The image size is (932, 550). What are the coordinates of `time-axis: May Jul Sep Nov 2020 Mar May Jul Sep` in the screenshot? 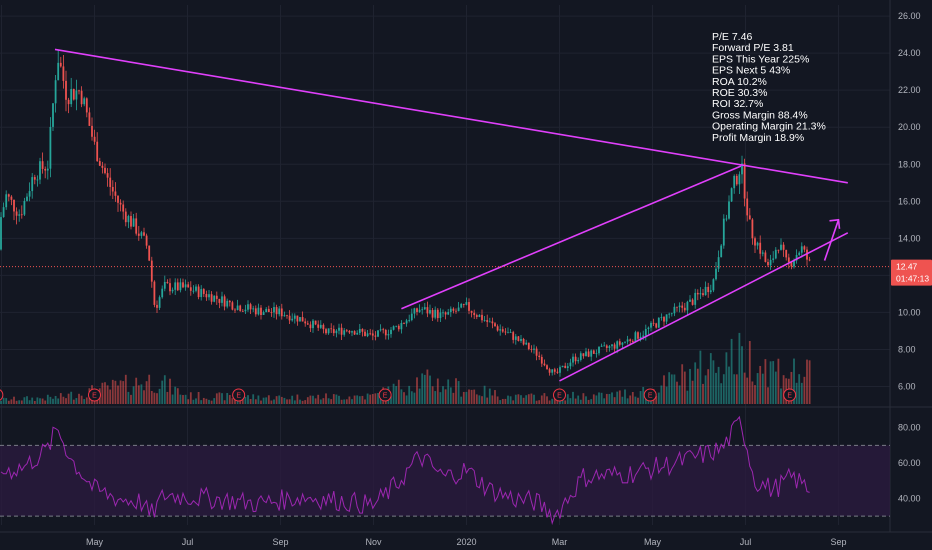 It's located at (466, 542).